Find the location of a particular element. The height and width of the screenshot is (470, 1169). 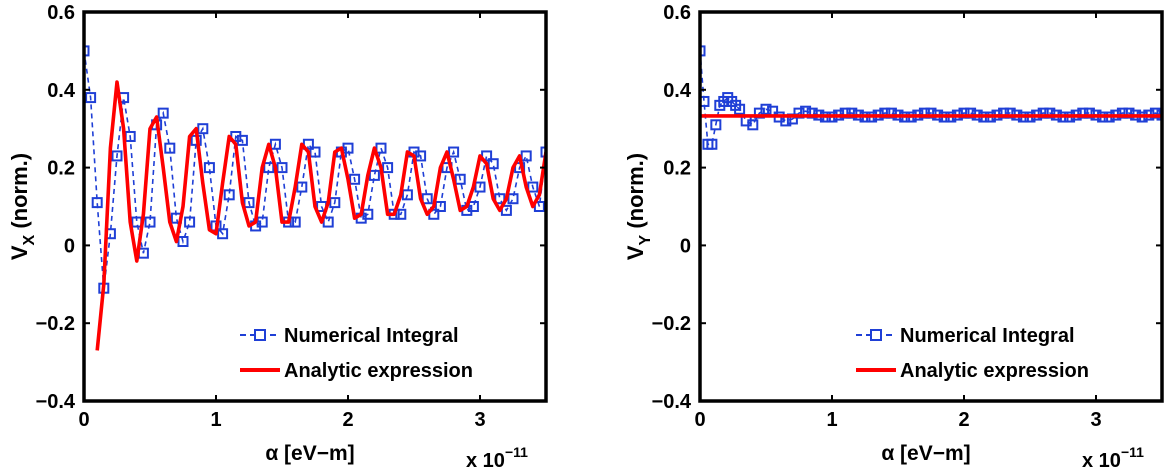

y-axis-label-subscript: Y is located at coordinates (645, 239).